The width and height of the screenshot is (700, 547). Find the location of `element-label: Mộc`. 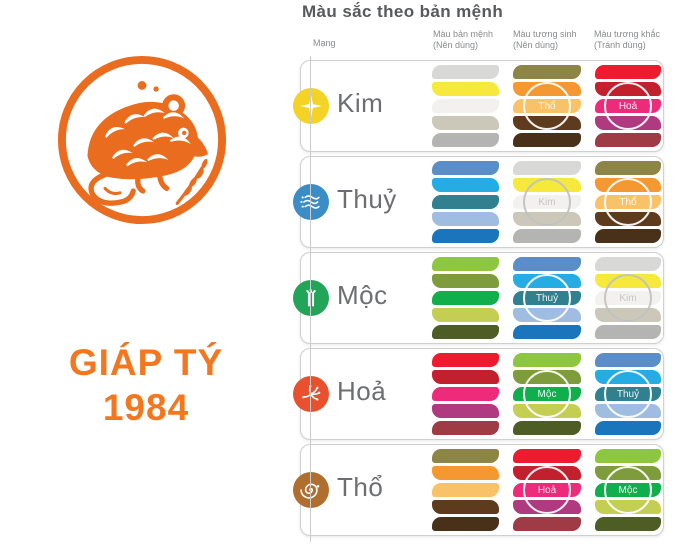

element-label: Mộc is located at coordinates (362, 295).